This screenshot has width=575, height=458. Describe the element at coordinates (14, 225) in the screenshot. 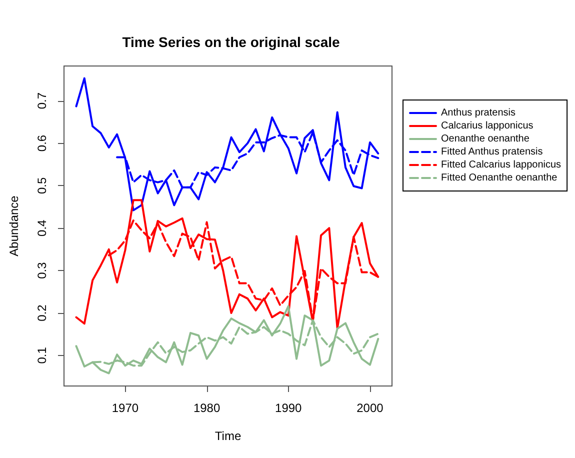

I see `y-axis-title: Abundance` at that location.